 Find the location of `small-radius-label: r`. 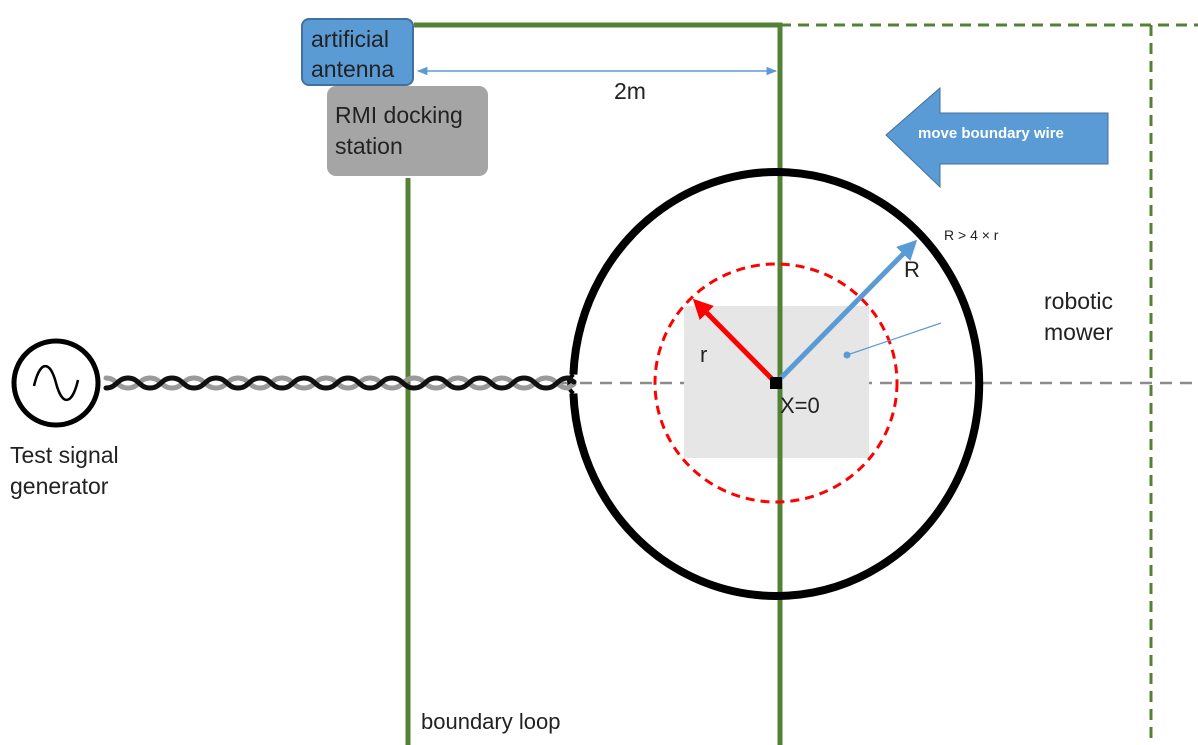

small-radius-label: r is located at coordinates (704, 354).